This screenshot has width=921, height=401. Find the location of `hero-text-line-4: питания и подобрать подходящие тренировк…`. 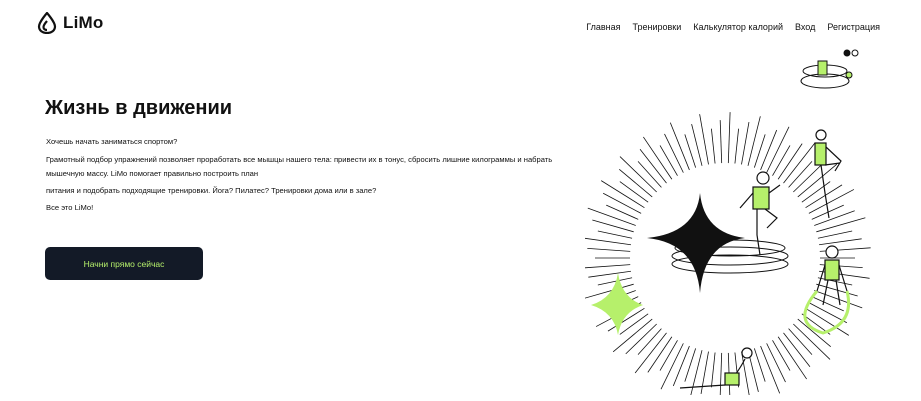

hero-text-line-4: питания и подобрать подходящие тренировк… is located at coordinates (211, 190).